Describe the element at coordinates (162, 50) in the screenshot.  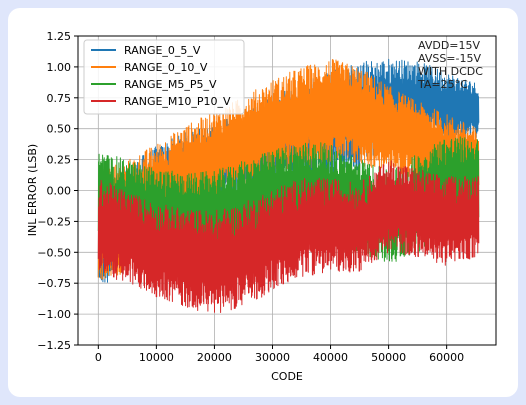
I see `legend-entry: RANGE_0_5_V` at that location.